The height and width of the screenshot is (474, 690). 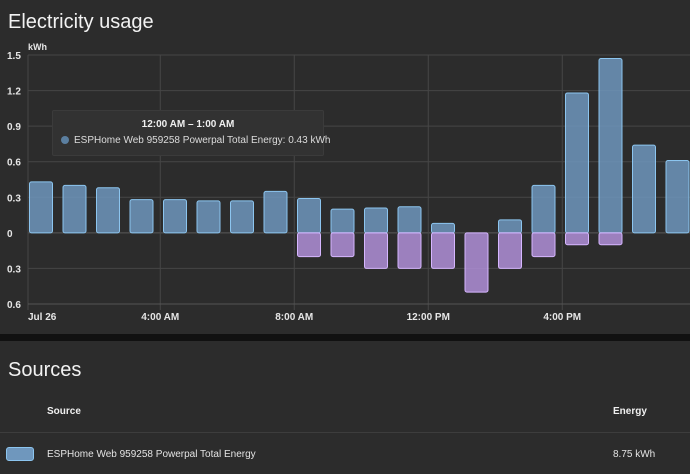 I want to click on x-tick-label: Jul 26, so click(x=42, y=317).